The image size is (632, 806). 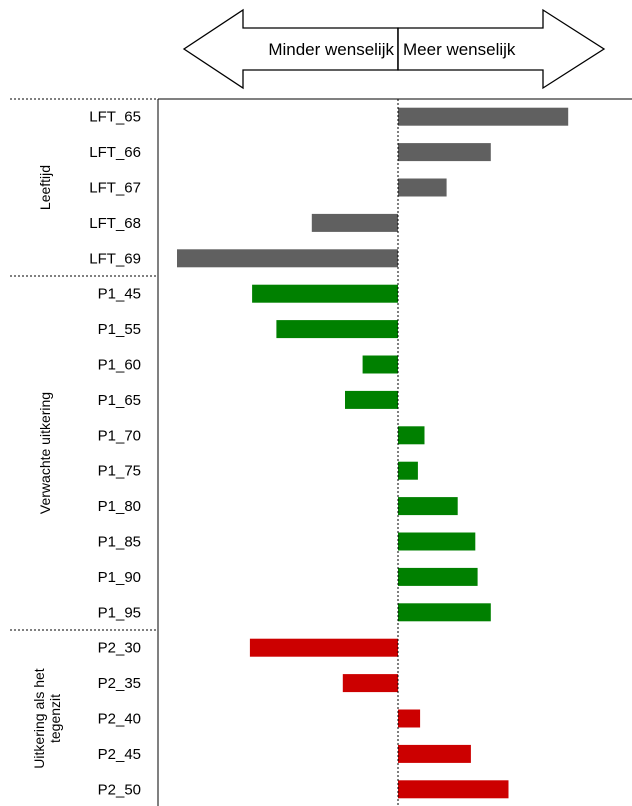 I want to click on desirability-arrow: Minder wenselijk Meer wenselijk, so click(x=394, y=49).